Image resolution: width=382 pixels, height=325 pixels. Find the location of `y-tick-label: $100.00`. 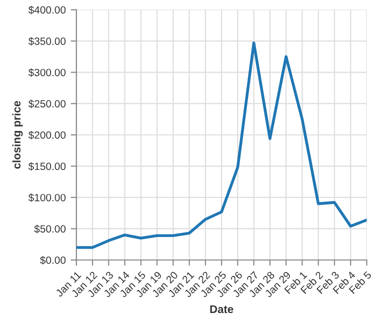

y-tick-label: $100.00 is located at coordinates (47, 198).